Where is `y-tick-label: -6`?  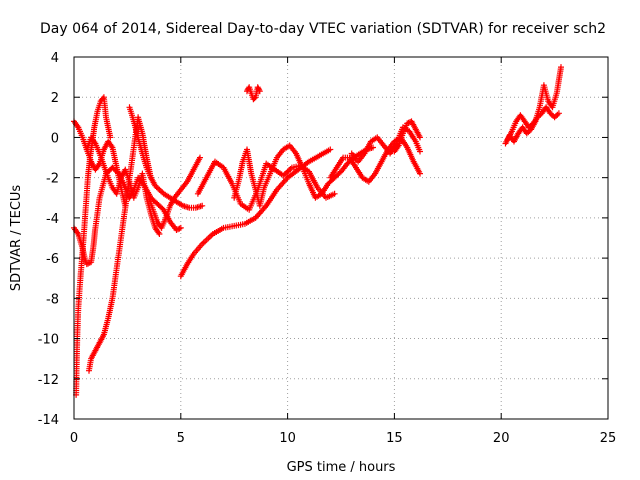
y-tick-label: -6 is located at coordinates (52, 259).